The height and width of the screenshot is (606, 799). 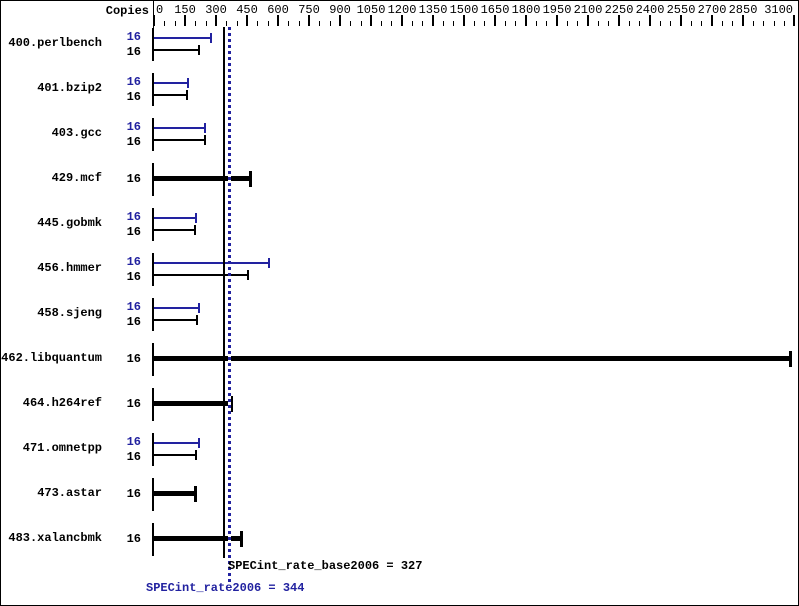 I want to click on axis-tick-label: 1350, so click(x=433, y=10).